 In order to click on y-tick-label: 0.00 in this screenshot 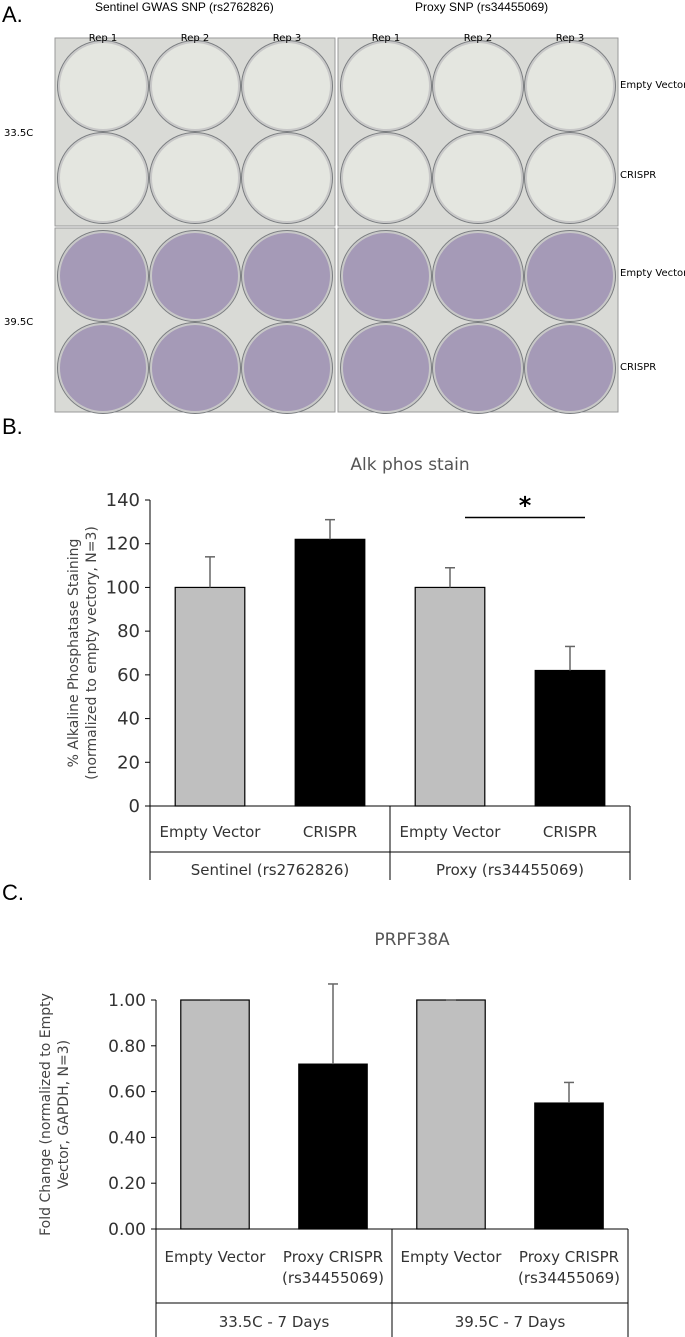, I will do `click(127, 1230)`.